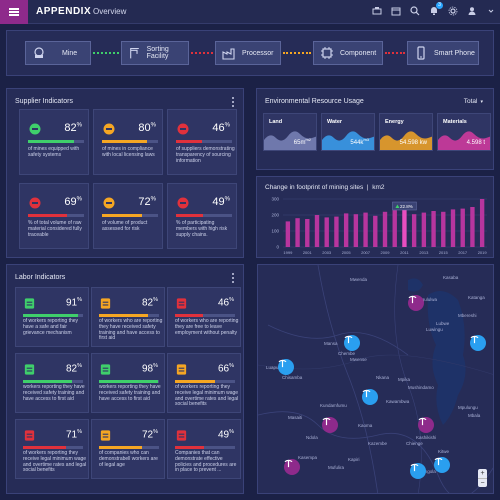  I want to click on total-dropdown: Total ▾, so click(473, 101).